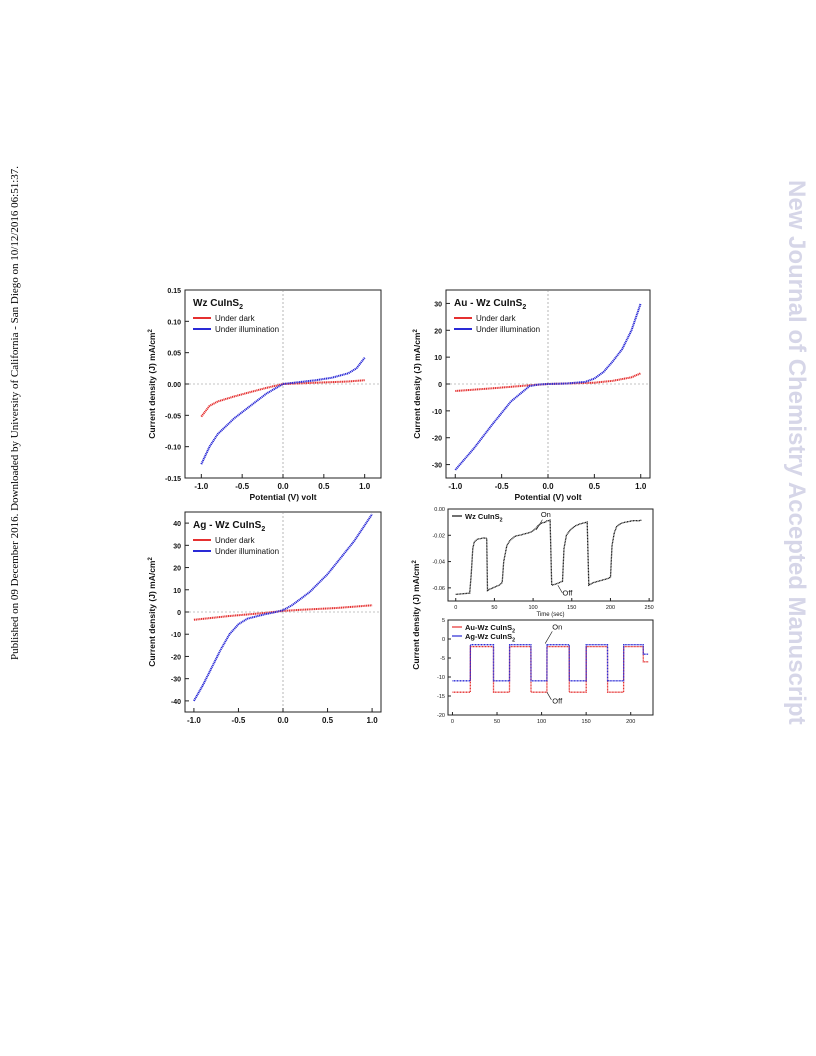  I want to click on plot-frame, so click(550, 555).